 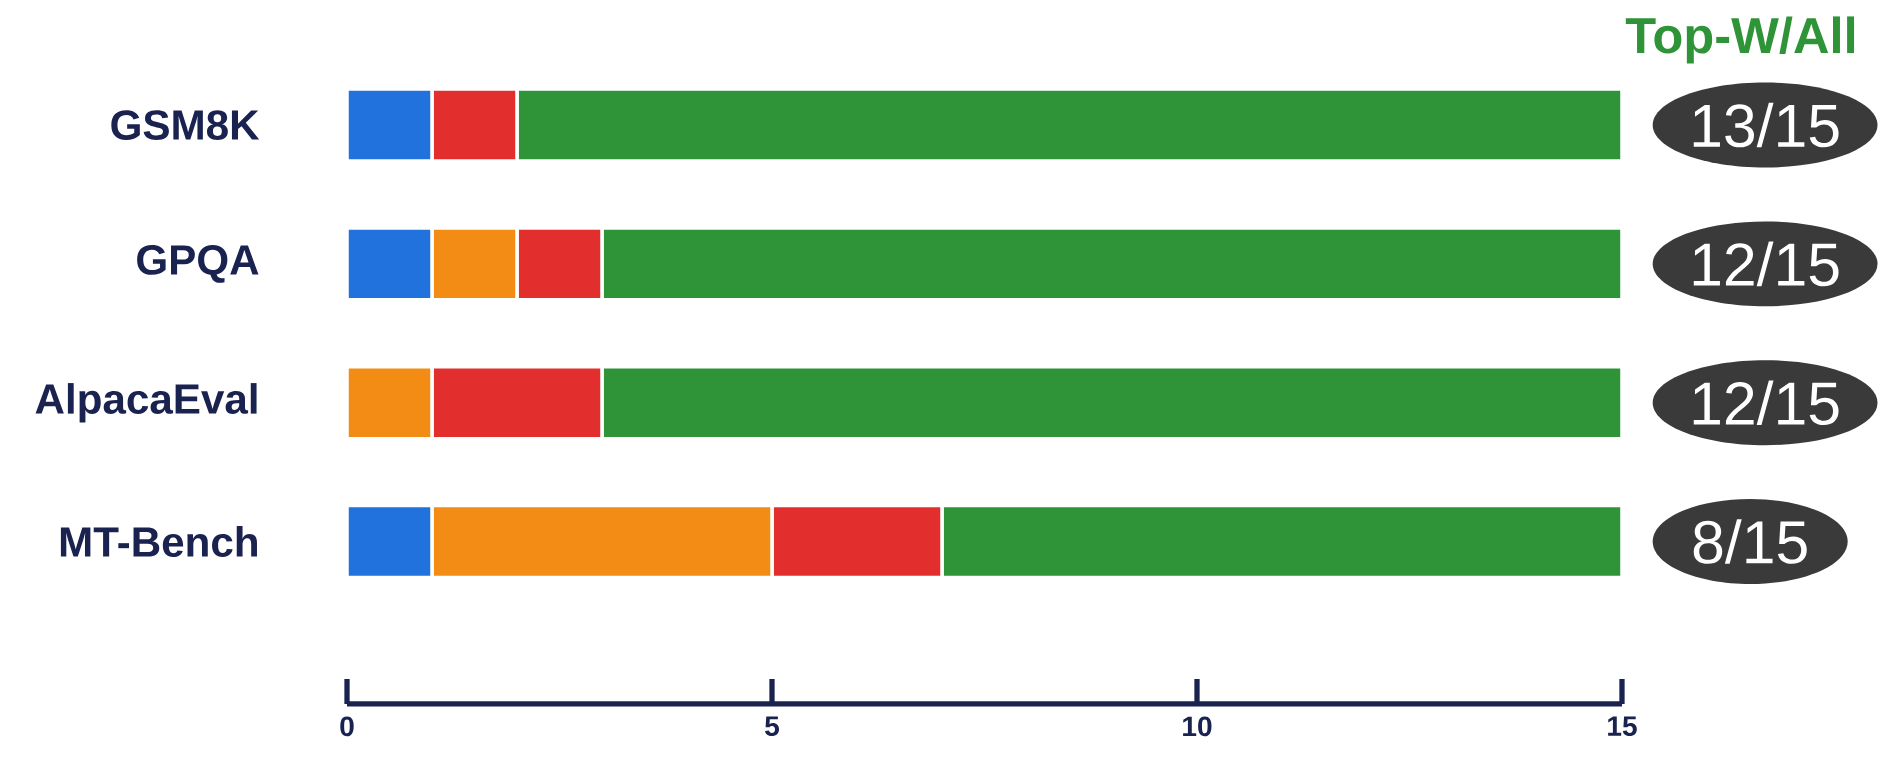 I want to click on x-tick-label: 15, so click(x=1622, y=726).